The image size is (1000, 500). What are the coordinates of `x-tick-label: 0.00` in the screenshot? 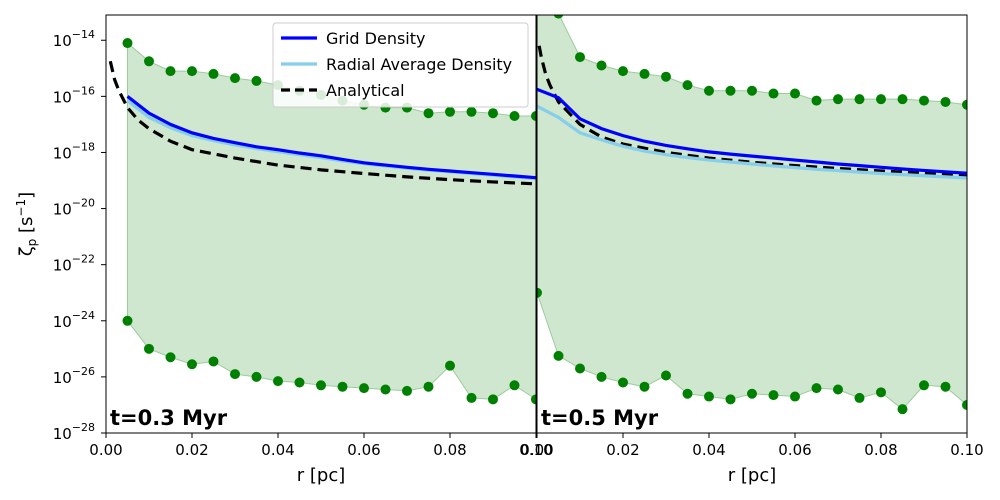 It's located at (536, 450).